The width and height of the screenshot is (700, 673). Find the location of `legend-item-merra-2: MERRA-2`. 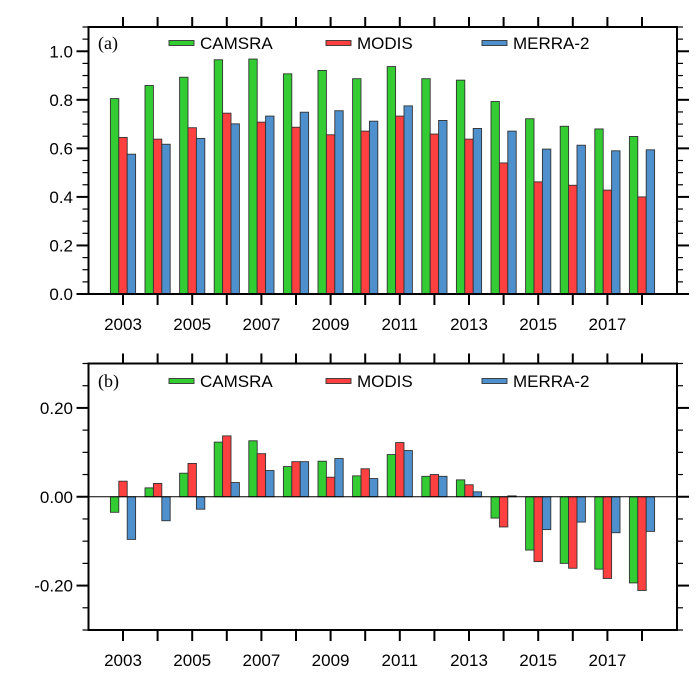

legend-item-merra-2: MERRA-2 is located at coordinates (535, 43).